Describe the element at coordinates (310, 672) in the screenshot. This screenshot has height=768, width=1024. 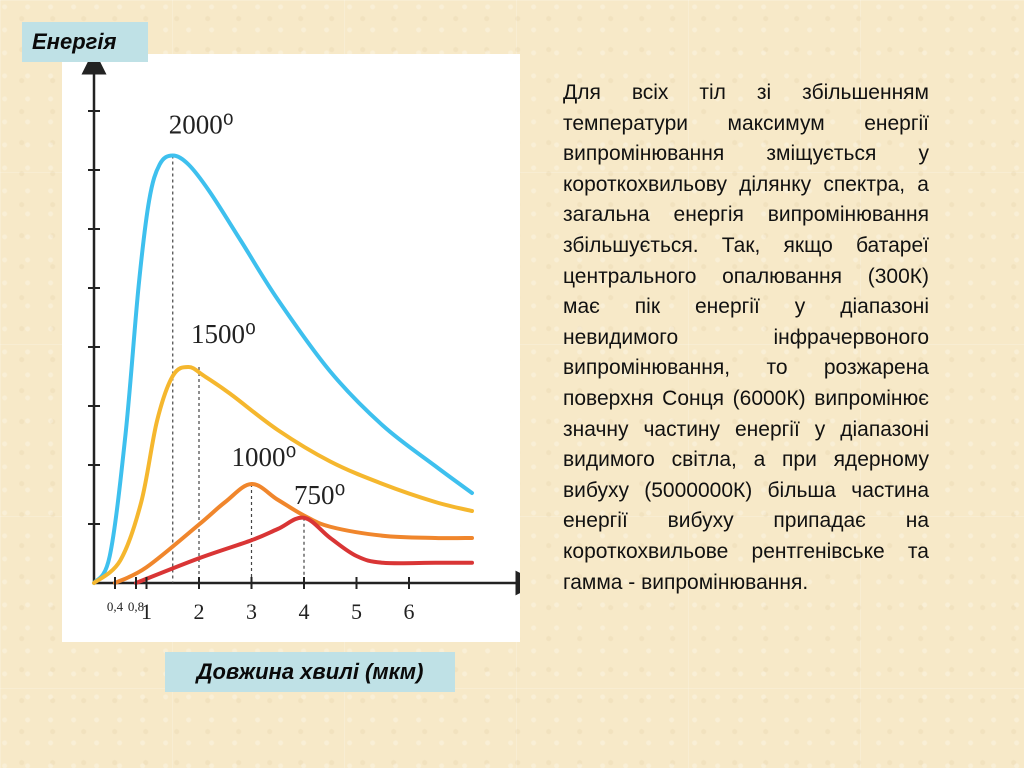
I see `x-axis-label: Довжина хвилі (мкм)` at that location.